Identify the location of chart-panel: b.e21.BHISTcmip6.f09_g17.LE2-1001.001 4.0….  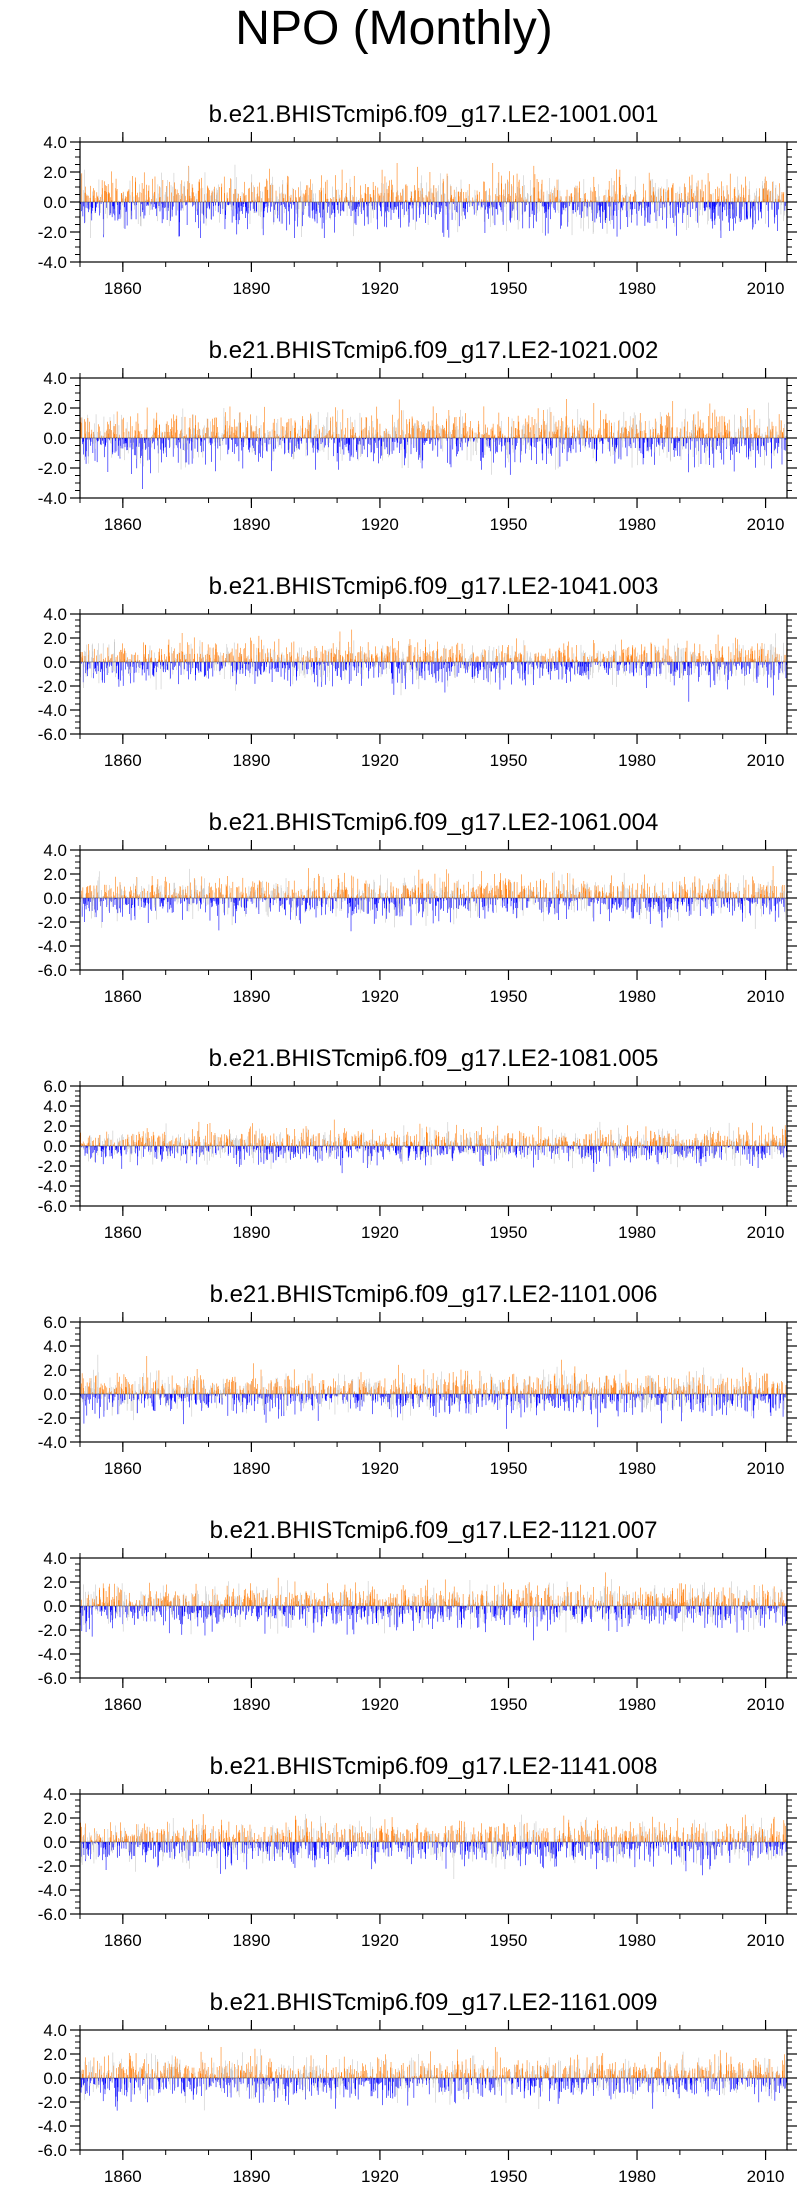
(417, 199).